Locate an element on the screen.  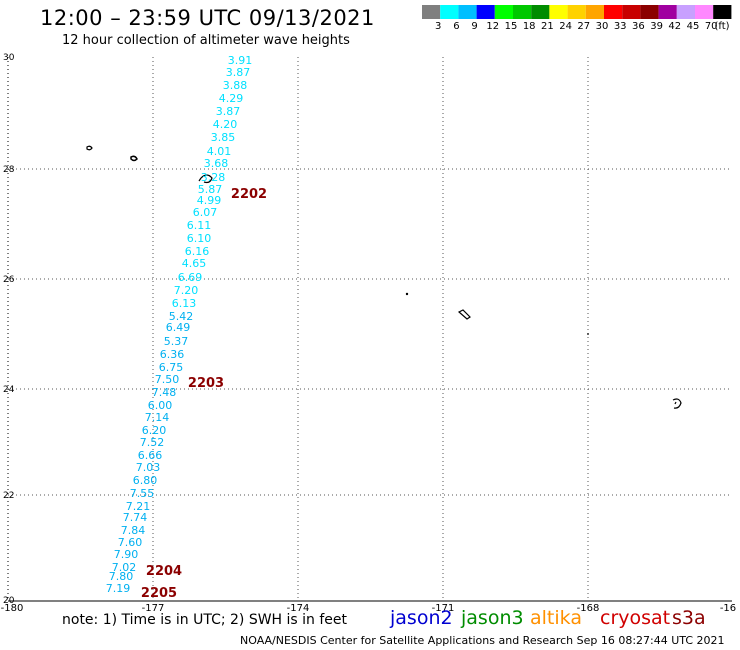
latitude-tick-label: 22 is located at coordinates (8, 496).